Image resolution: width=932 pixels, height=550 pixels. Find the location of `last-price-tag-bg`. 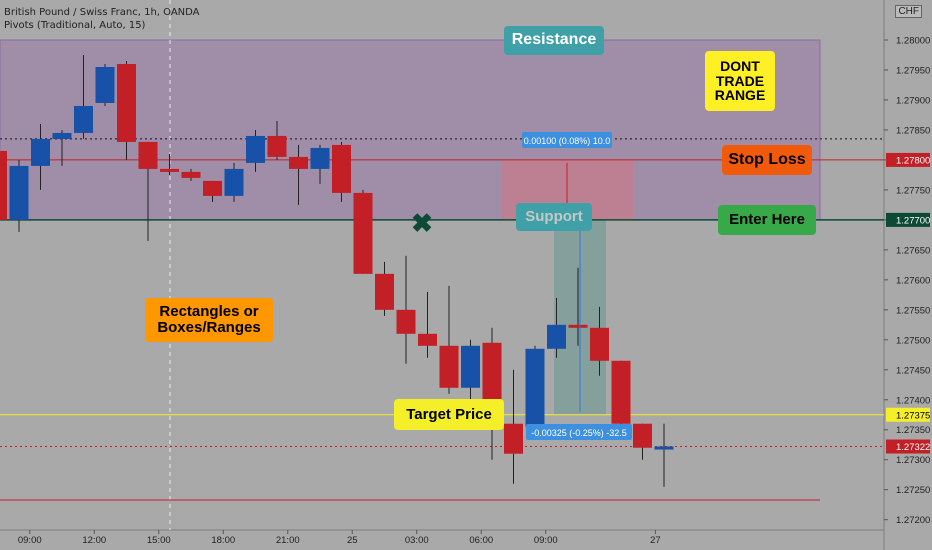

last-price-tag-bg is located at coordinates (908, 446).